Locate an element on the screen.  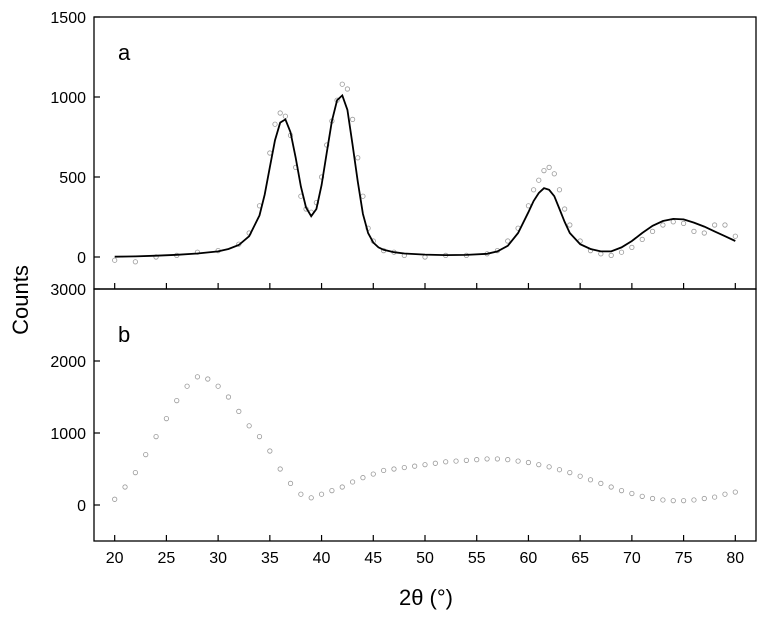
panel-b-x-tick-label: 80 is located at coordinates (735, 558).